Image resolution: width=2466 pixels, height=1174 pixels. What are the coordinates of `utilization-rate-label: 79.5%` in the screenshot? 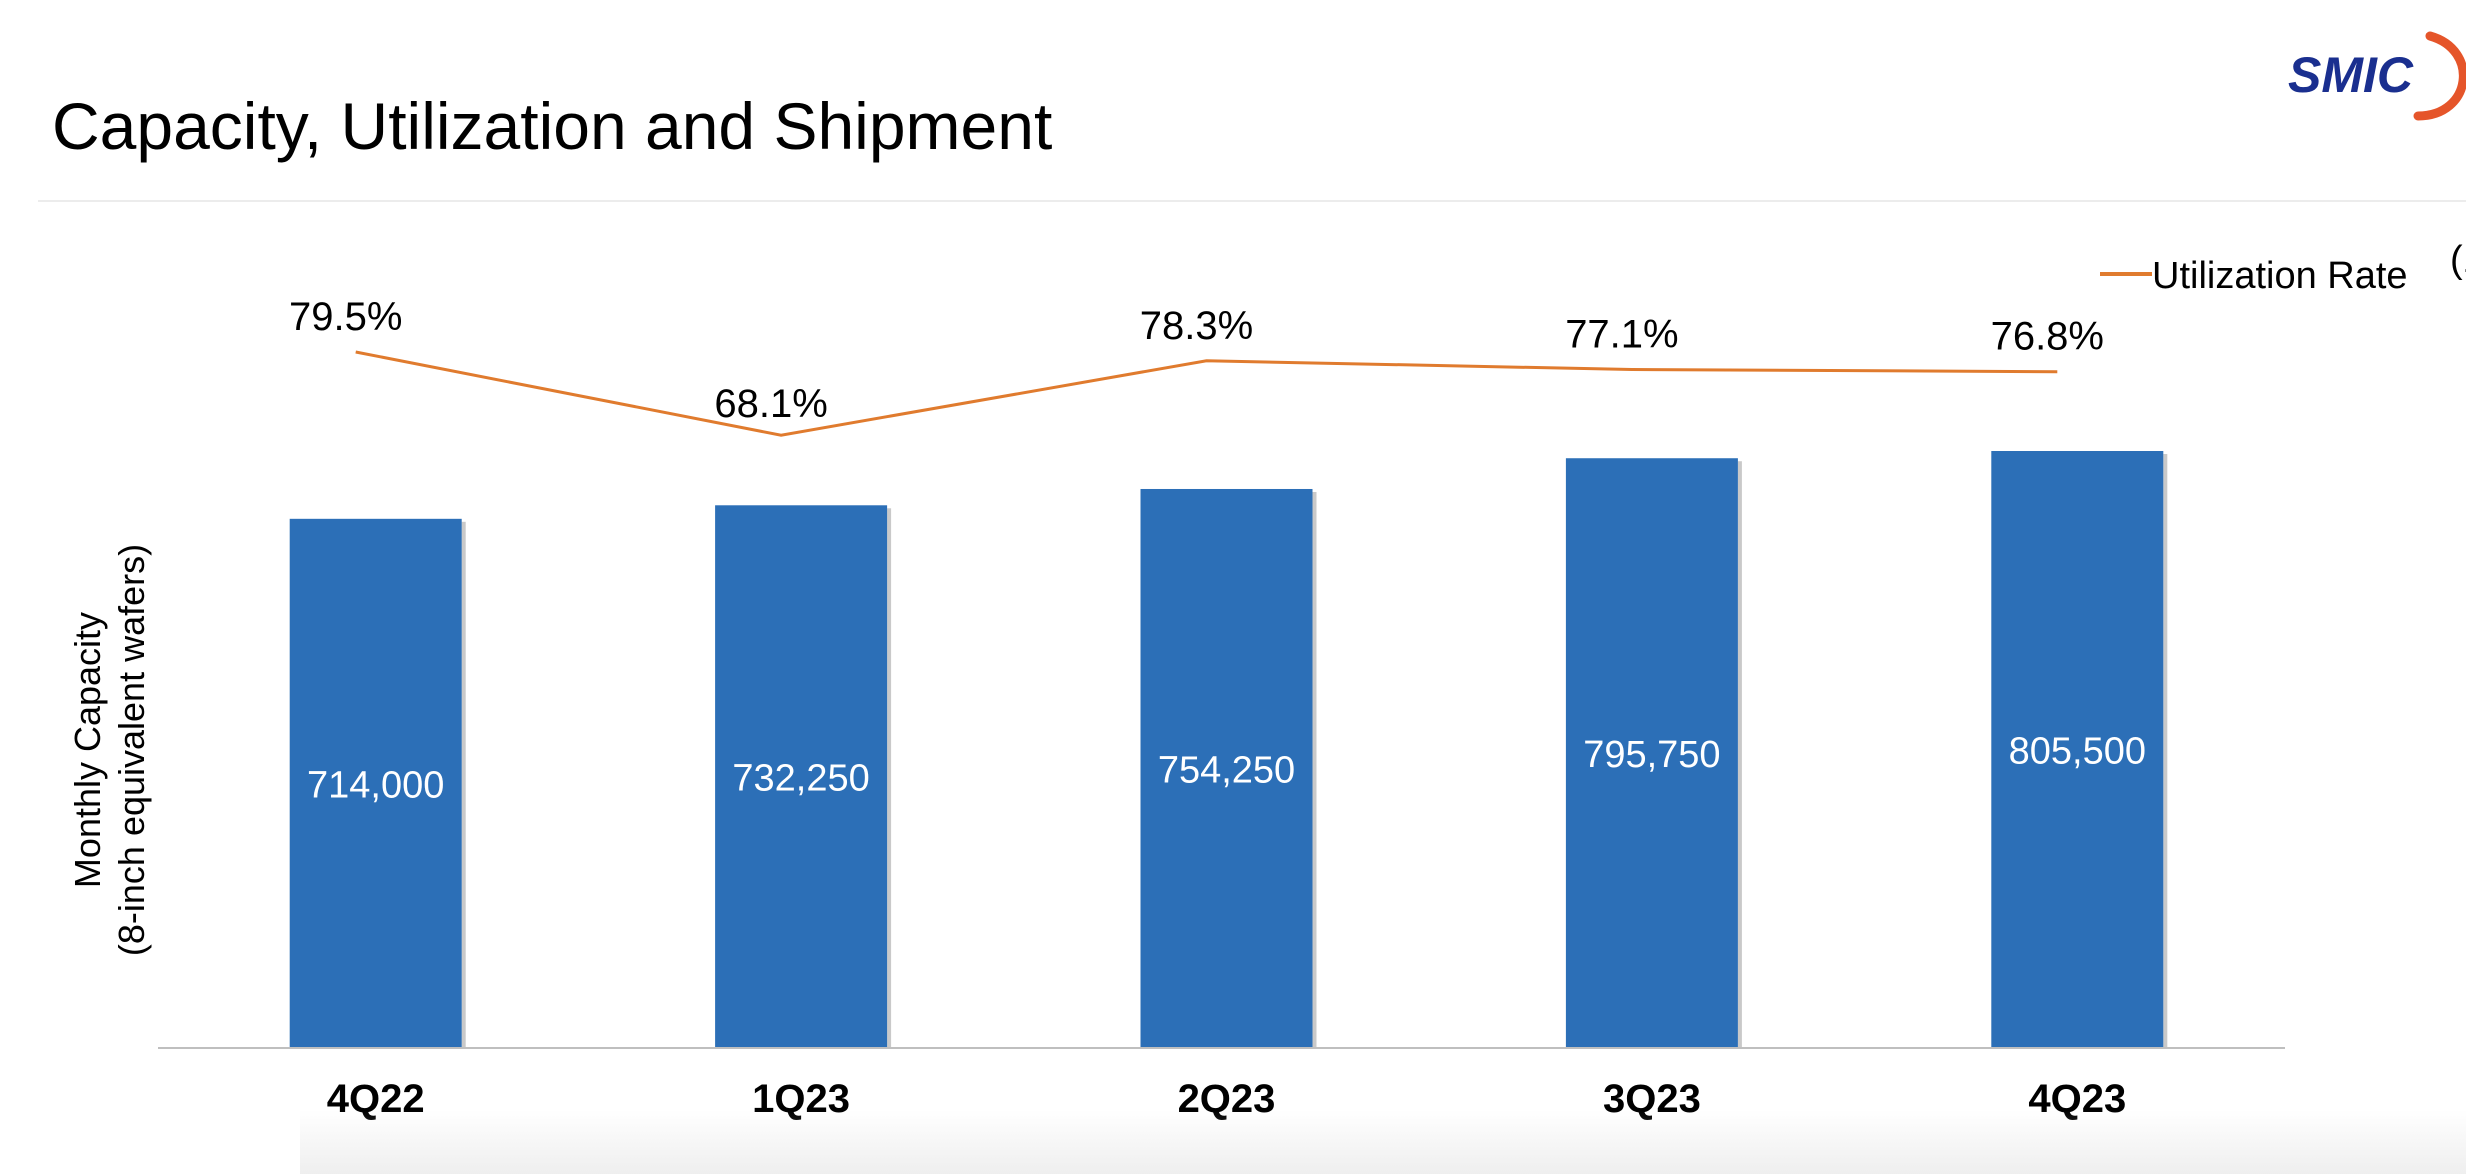 It's located at (345, 317).